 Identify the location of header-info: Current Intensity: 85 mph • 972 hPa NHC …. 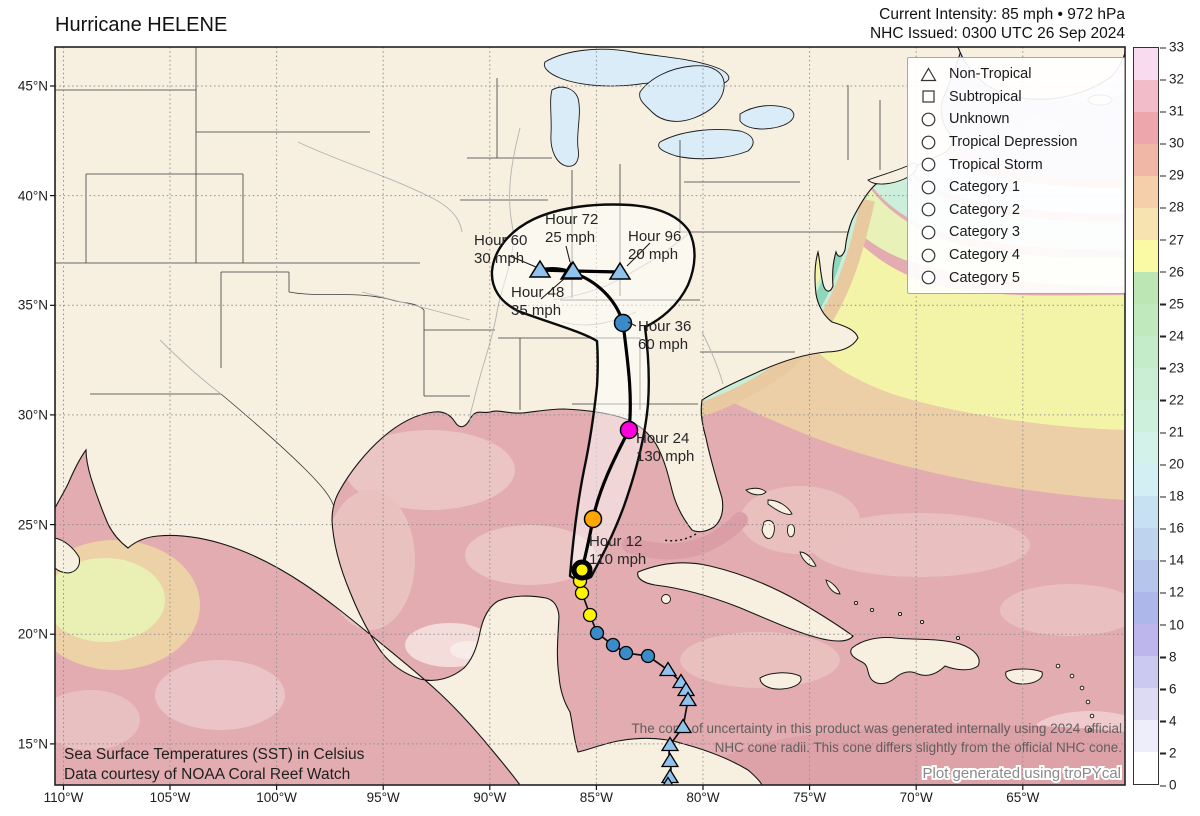
(997, 24).